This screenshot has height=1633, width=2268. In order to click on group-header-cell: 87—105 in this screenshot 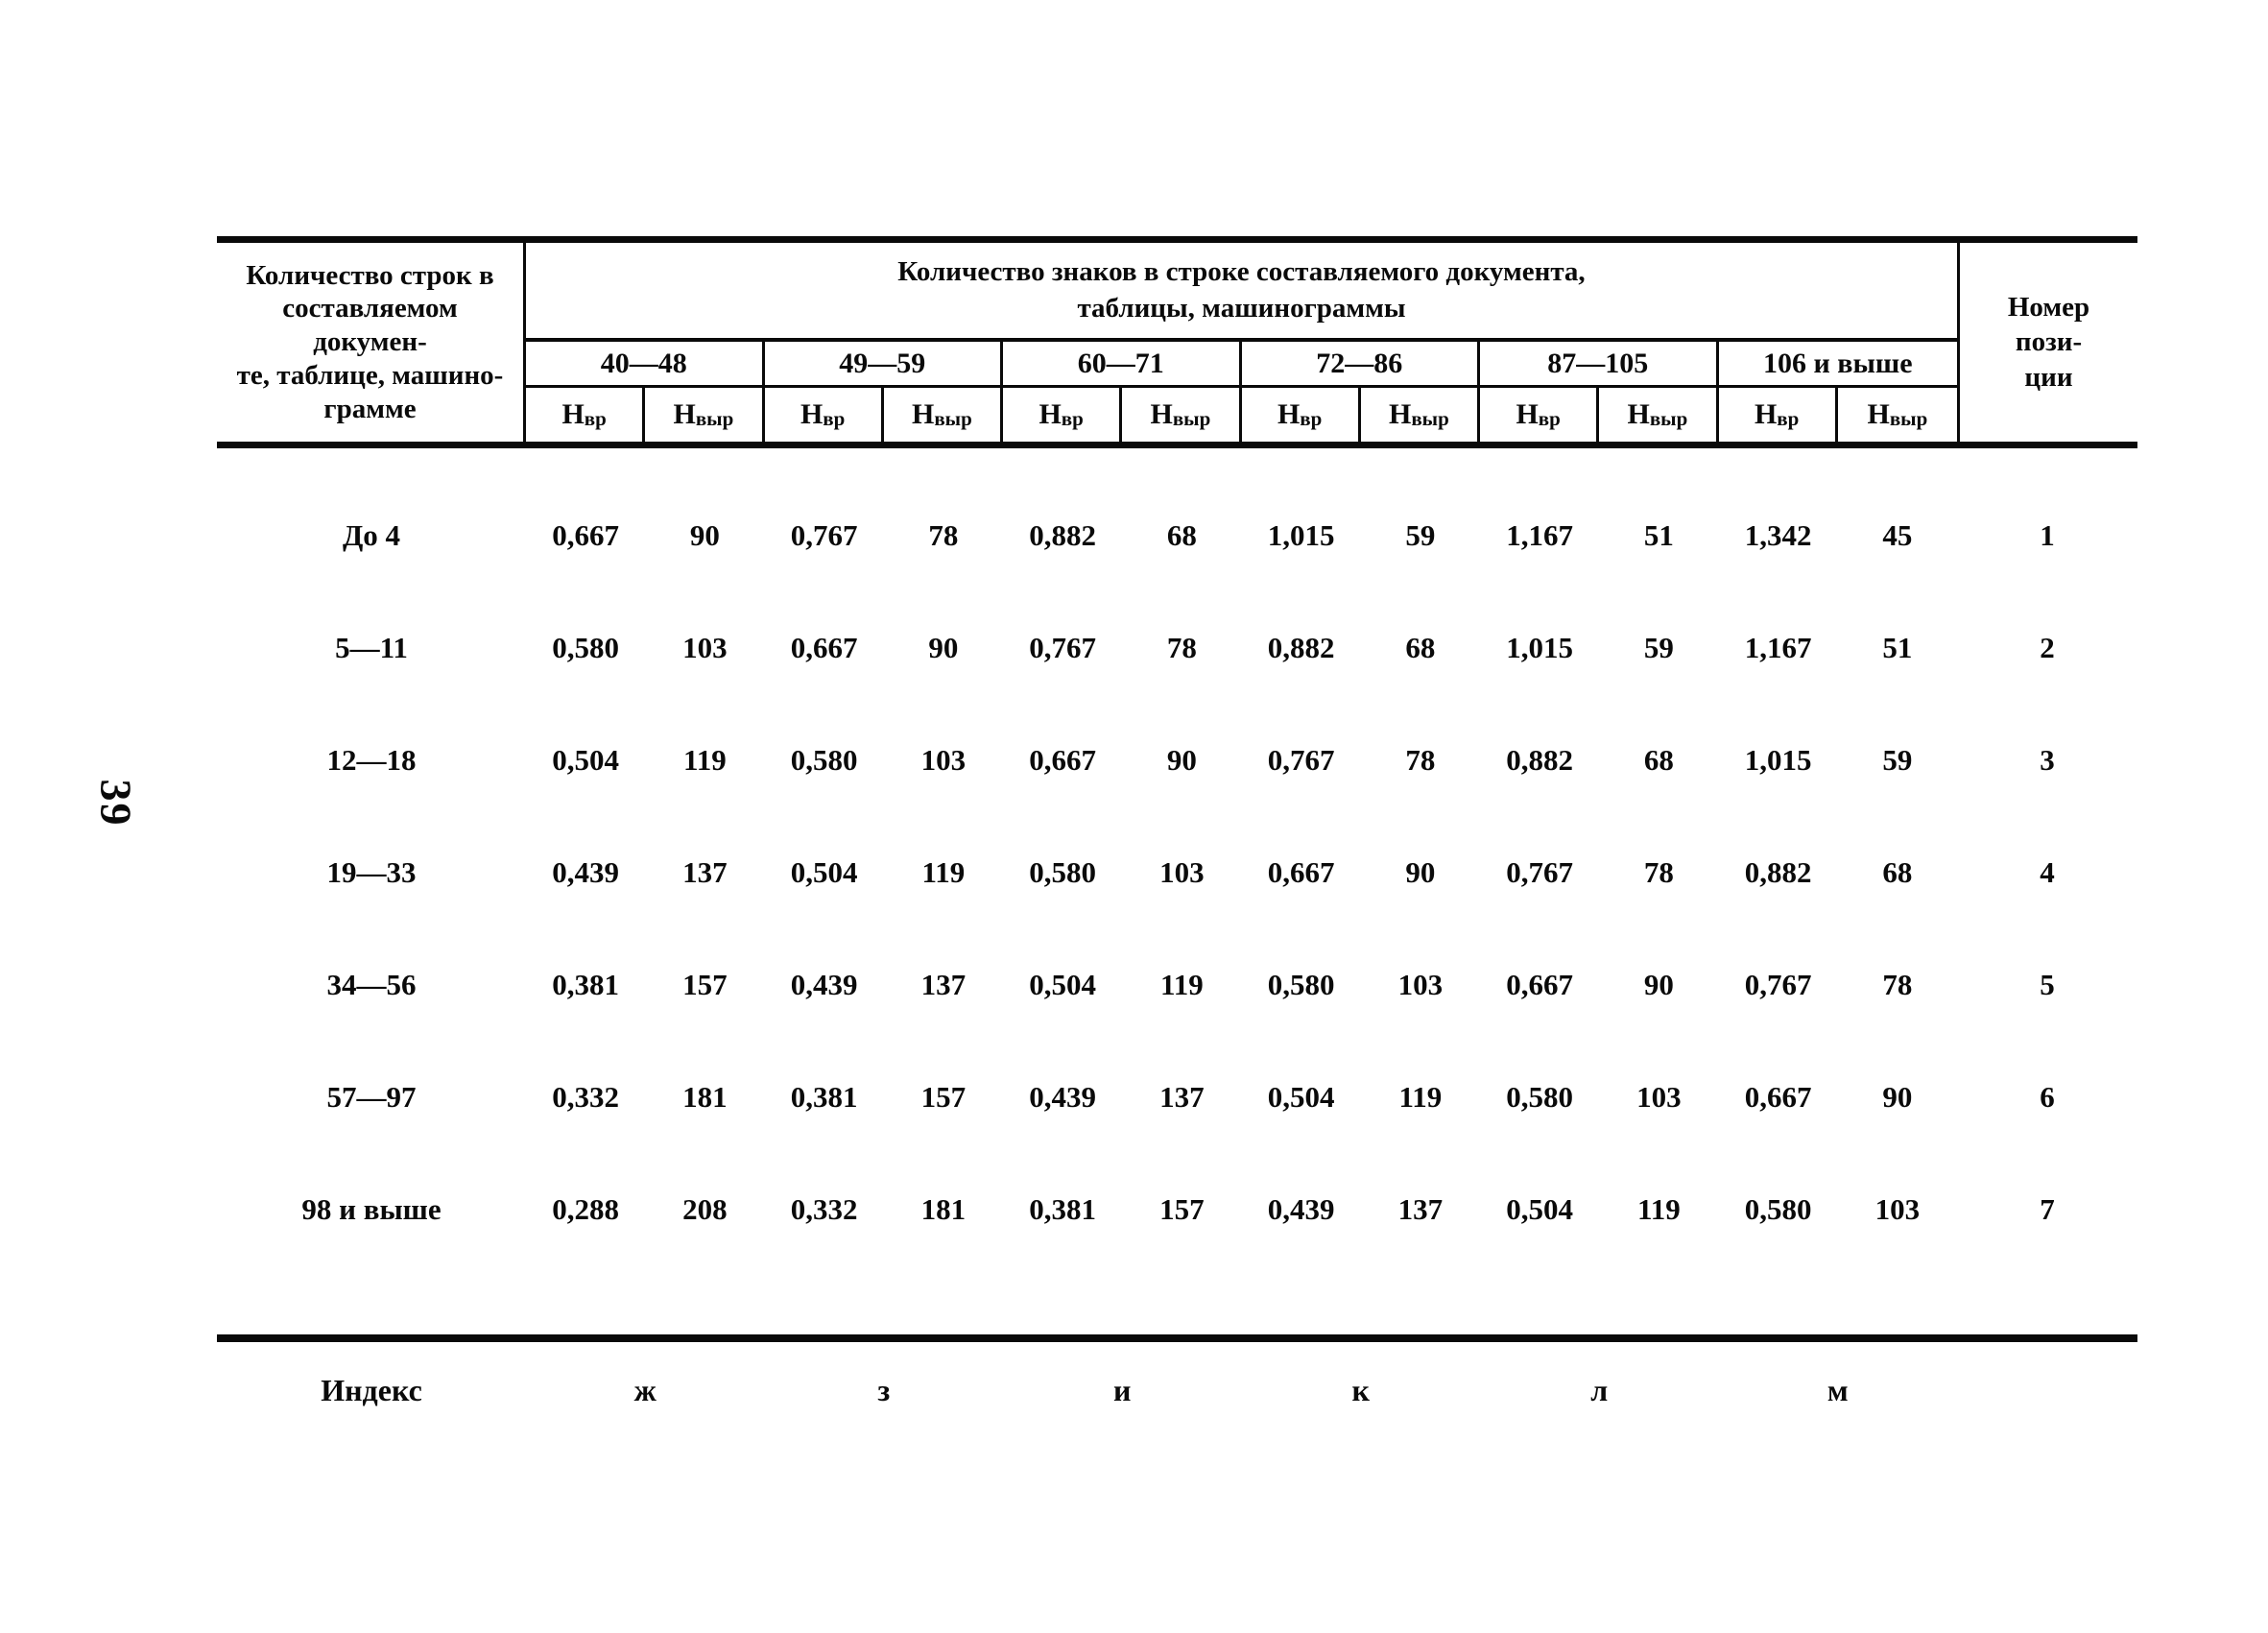, I will do `click(1599, 365)`.